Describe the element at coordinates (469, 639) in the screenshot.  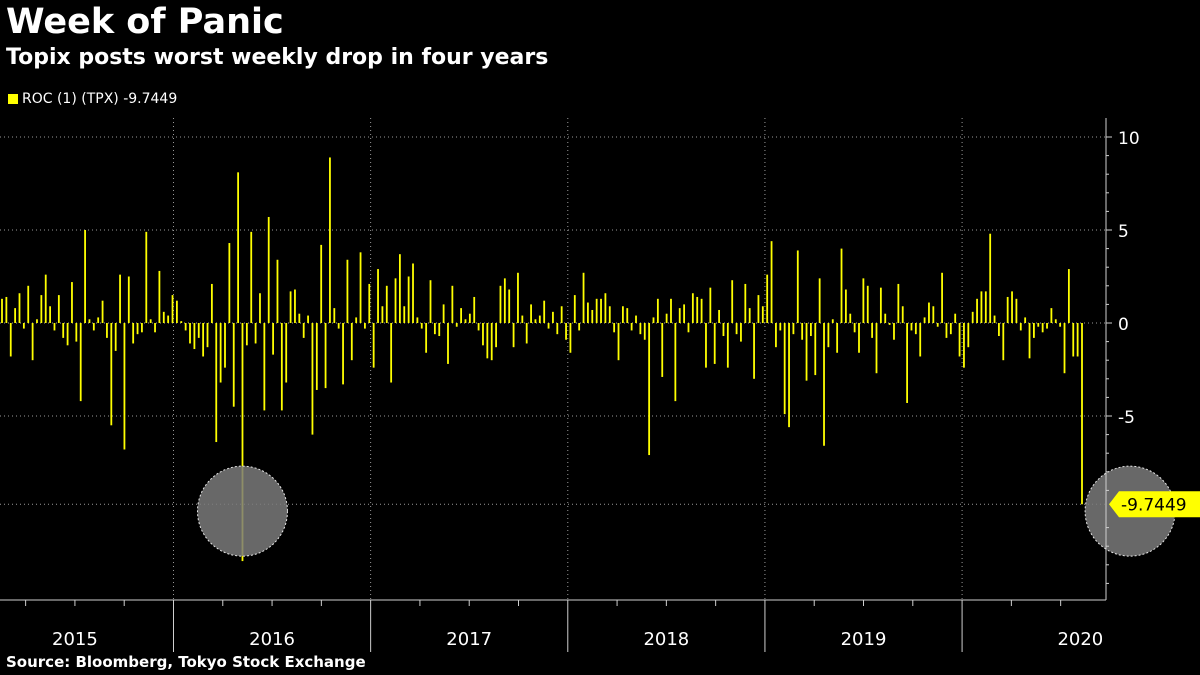
I see `x-year-label: 2017` at that location.